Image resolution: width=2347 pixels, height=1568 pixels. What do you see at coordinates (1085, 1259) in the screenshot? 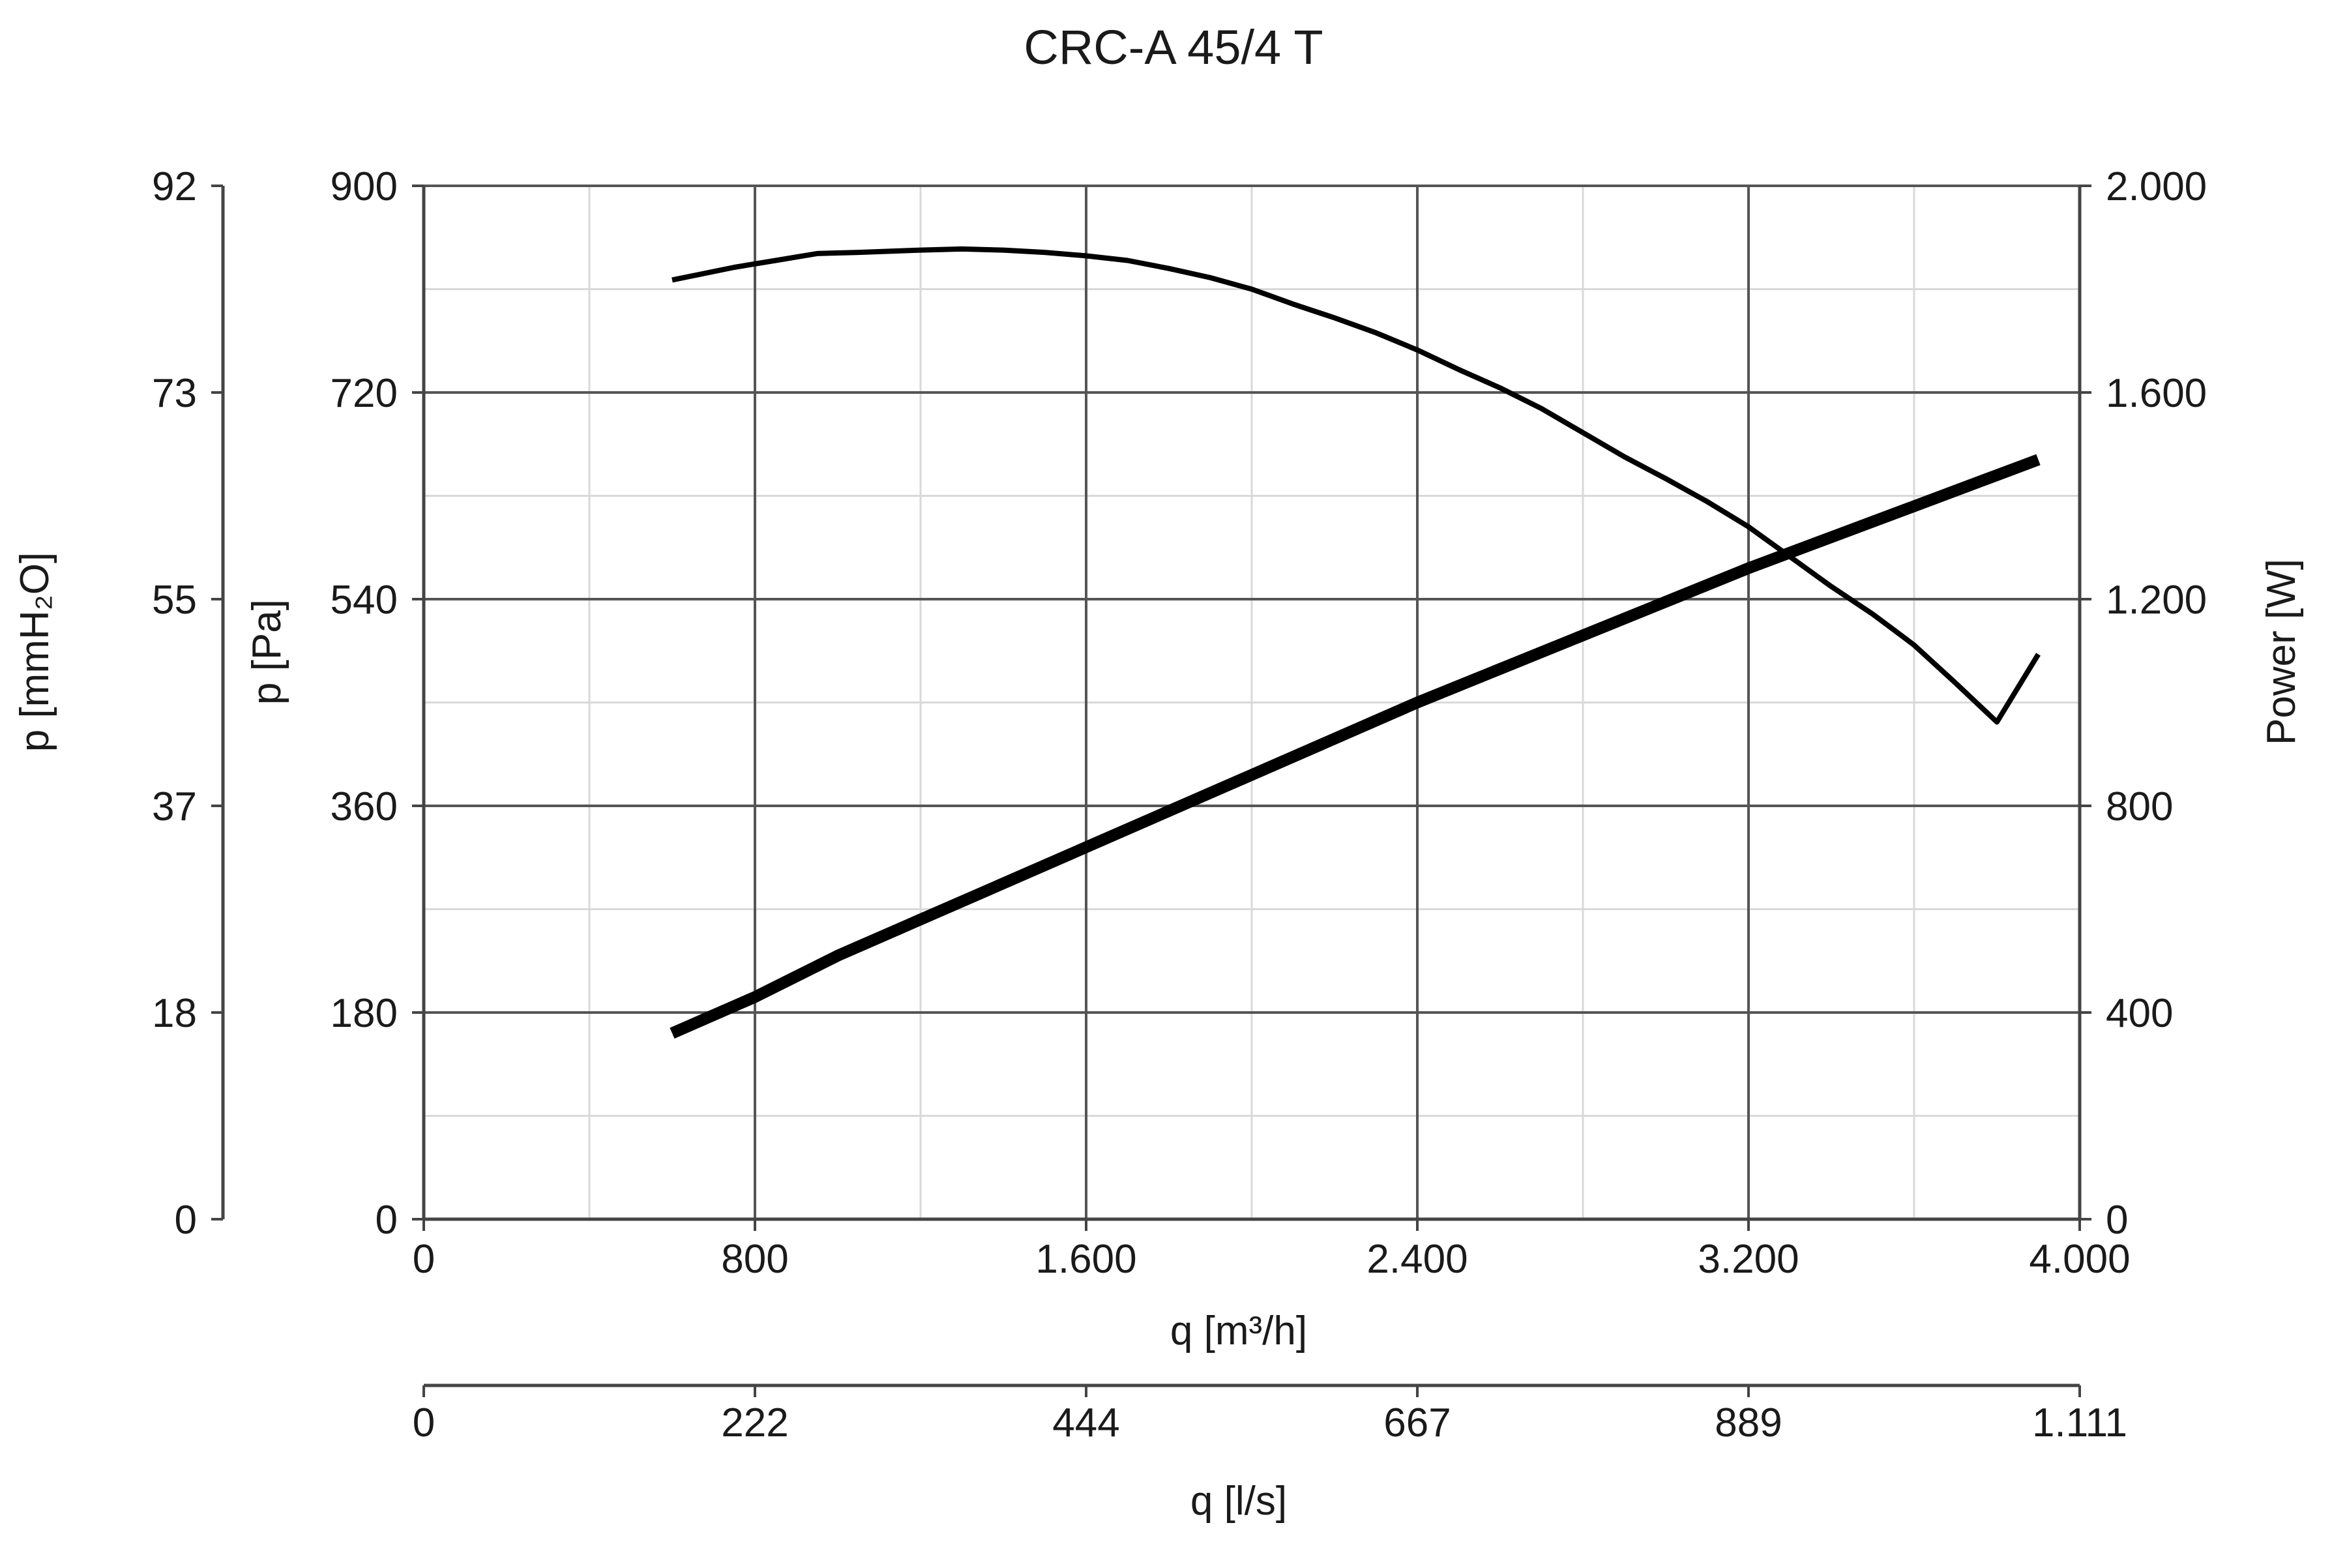
I see `x-tick-label: 1.600` at bounding box center [1085, 1259].